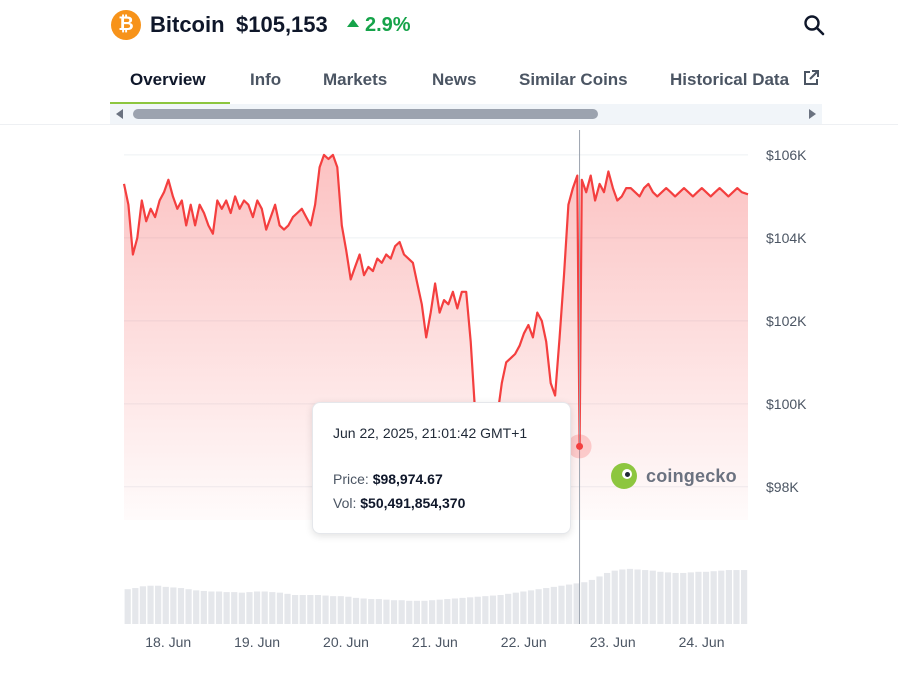 The height and width of the screenshot is (674, 898). I want to click on x-tick-label: 19. Jun, so click(257, 642).